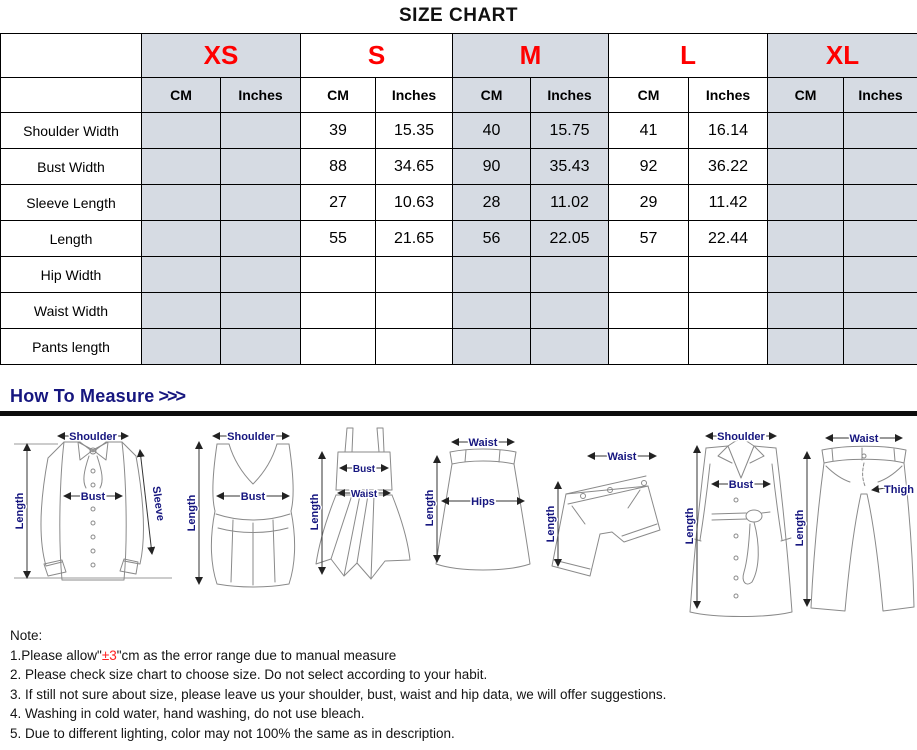 This screenshot has height=750, width=917. I want to click on blouse-diagram: Shoulder Bust Length Sleeve, so click(92, 505).